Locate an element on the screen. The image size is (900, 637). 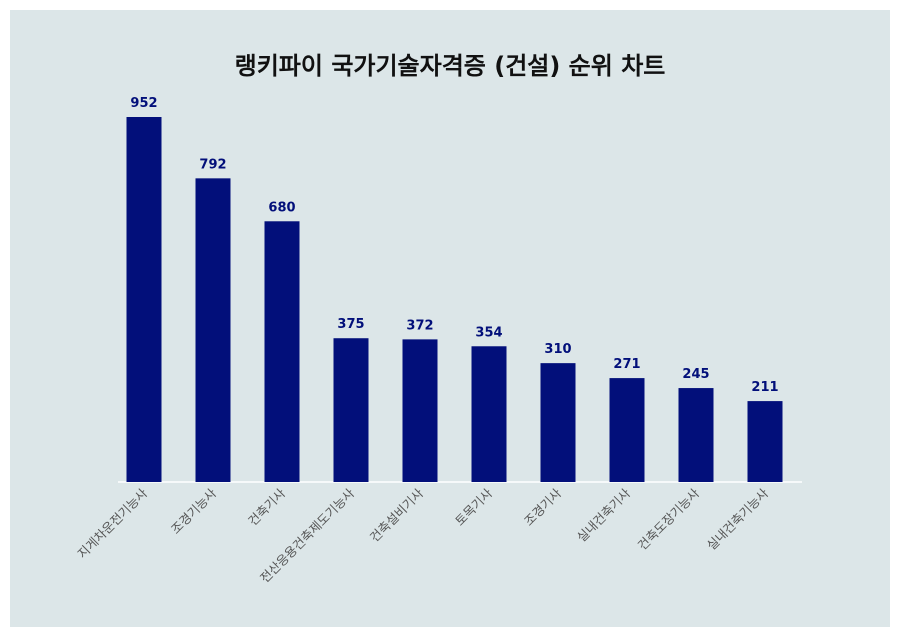
chart-title: 랭키파이 국가기술자격증 (건설) 순위 차트 is located at coordinates (450, 66).